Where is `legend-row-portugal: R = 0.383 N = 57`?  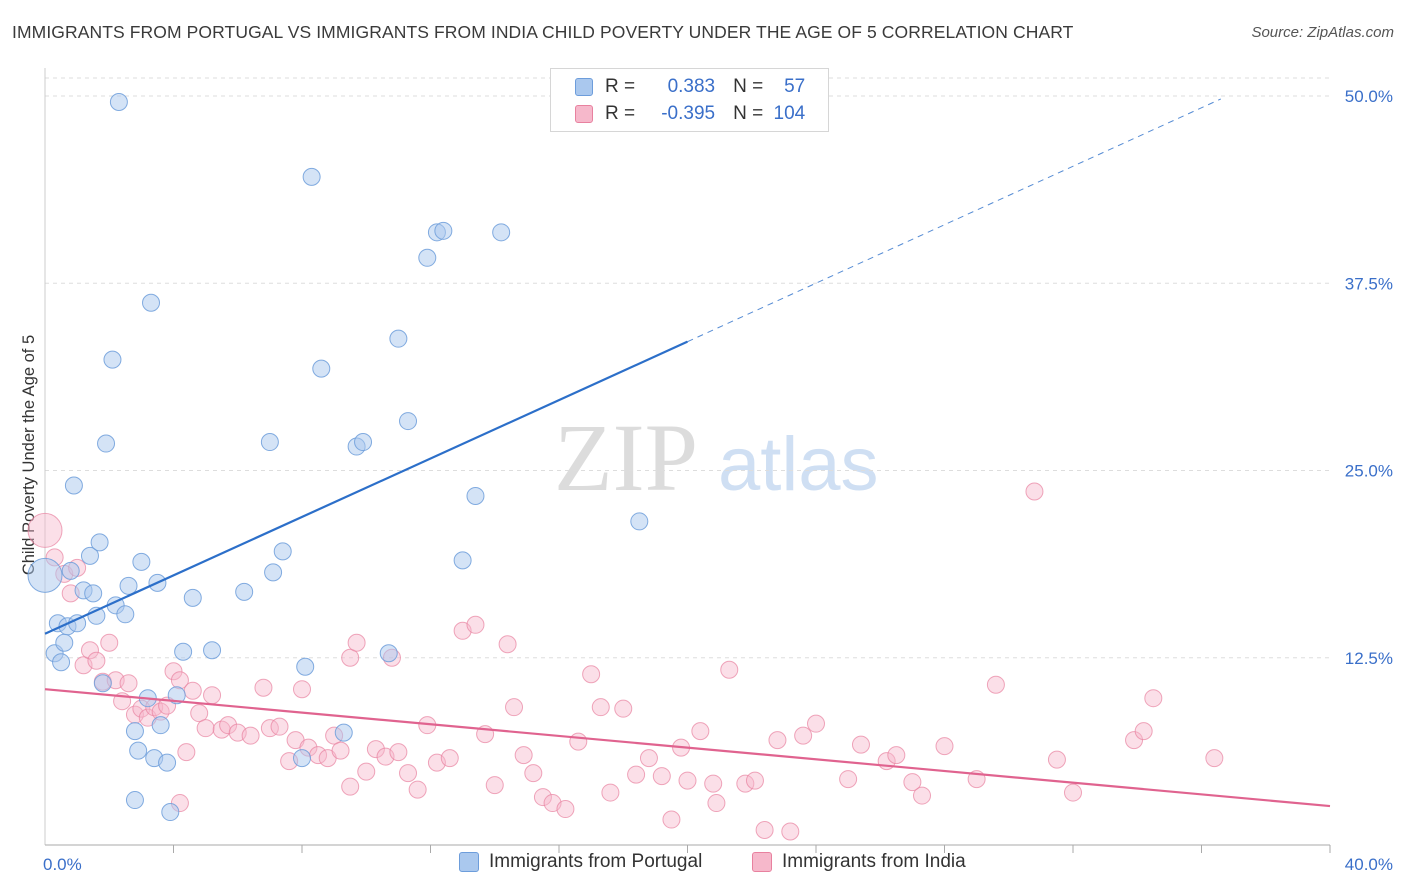 legend-row-portugal: R = 0.383 N = 57 is located at coordinates (690, 87).